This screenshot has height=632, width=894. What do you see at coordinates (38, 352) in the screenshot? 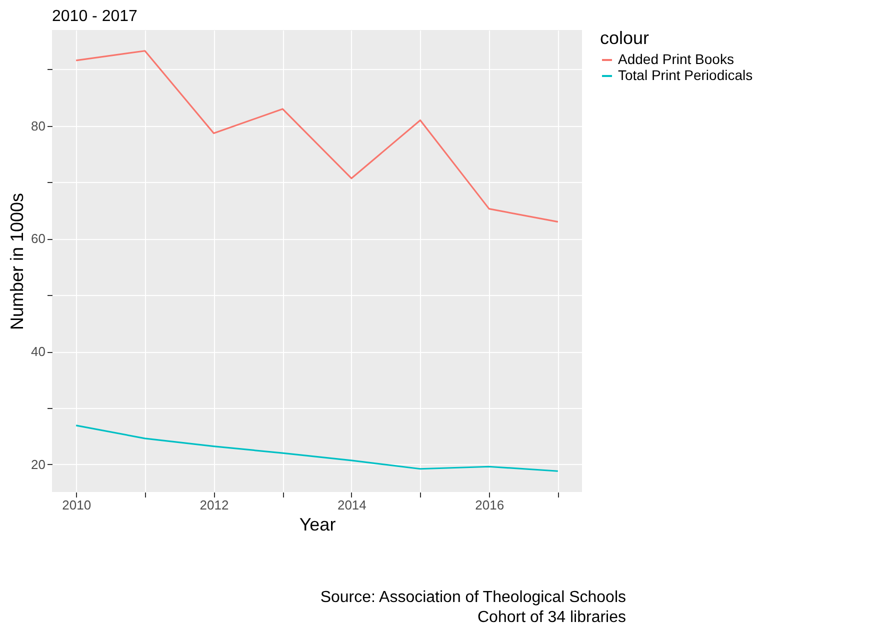
I see `y-tick-label: 40` at bounding box center [38, 352].